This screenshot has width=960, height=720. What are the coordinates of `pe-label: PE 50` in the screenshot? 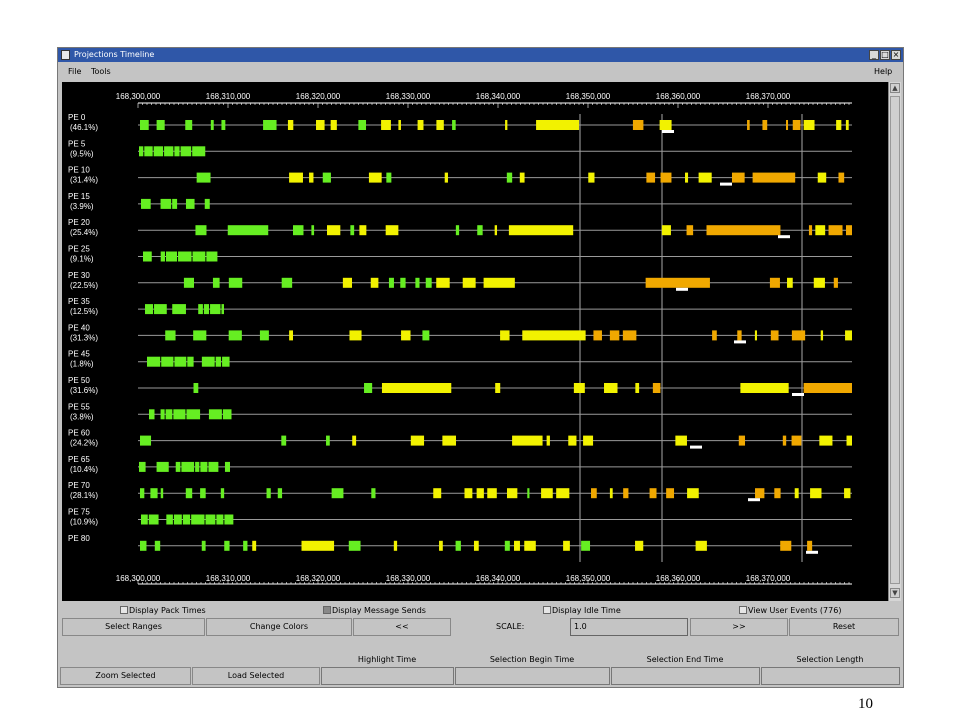 It's located at (79, 380).